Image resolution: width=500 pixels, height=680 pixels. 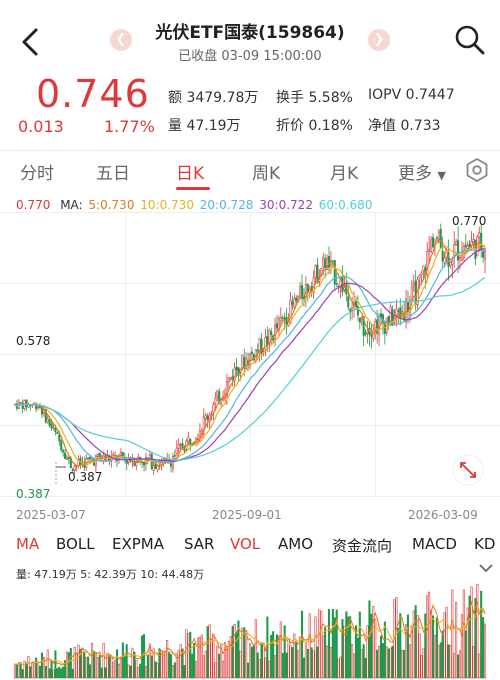 I want to click on indicator-fund-flow: 资金流向, so click(x=362, y=546).